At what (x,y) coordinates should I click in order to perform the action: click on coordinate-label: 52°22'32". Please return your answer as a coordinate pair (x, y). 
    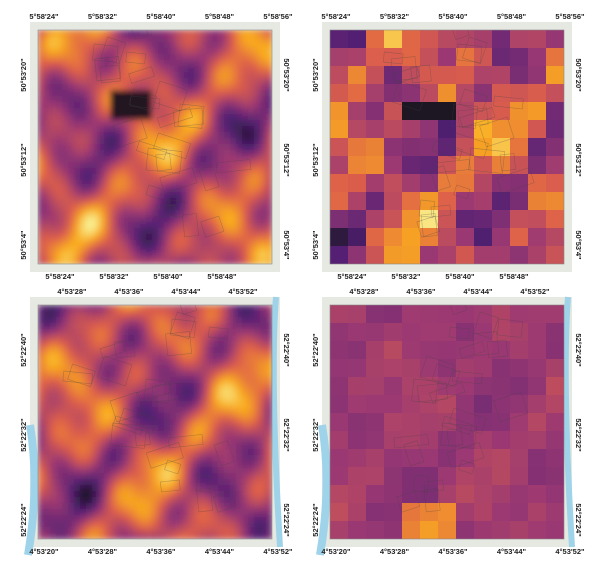
    Looking at the image, I should click on (315, 435).